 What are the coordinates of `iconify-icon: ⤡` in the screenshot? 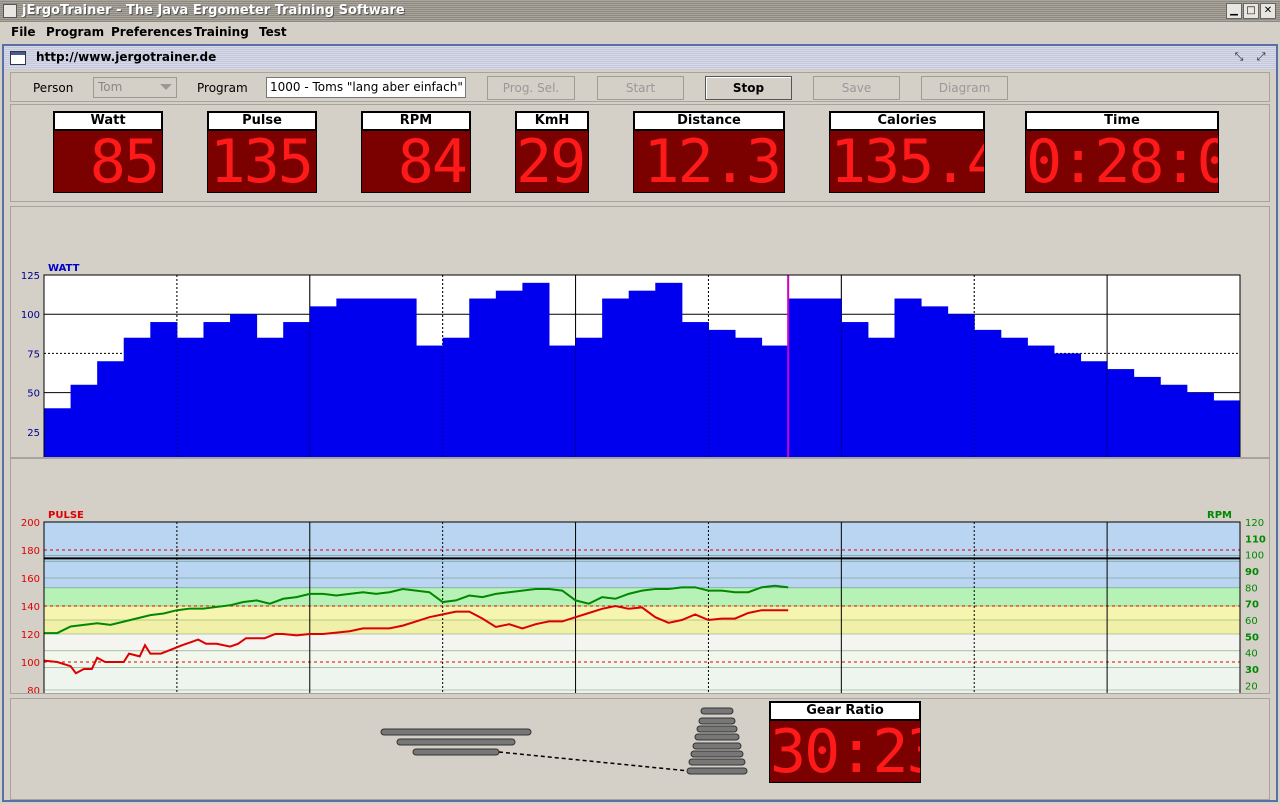 It's located at (1239, 56).